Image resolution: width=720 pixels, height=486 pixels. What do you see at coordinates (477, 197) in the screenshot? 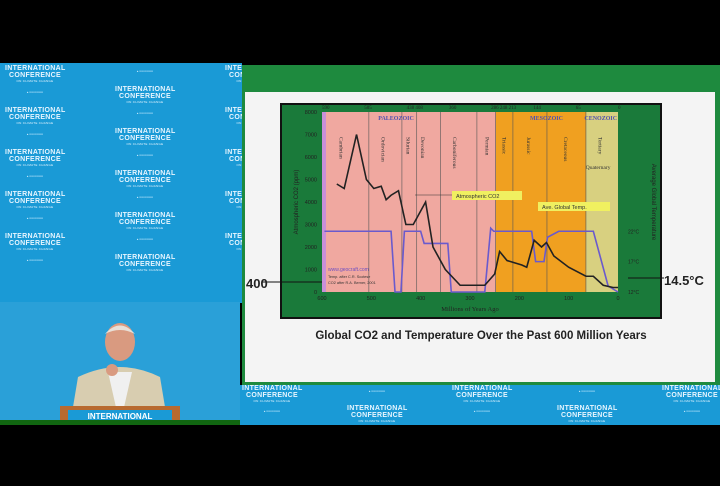
I see `co2-annotation: Atmospheric CO2` at bounding box center [477, 197].